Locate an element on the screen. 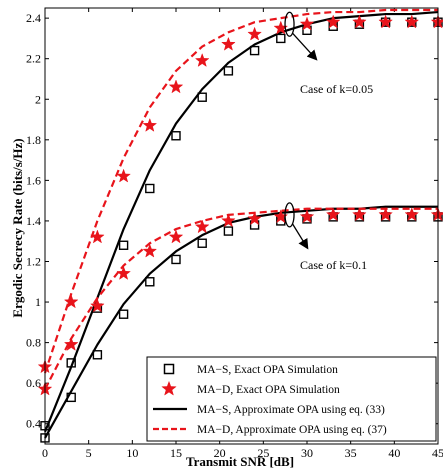  x-tick-label-6: 30 is located at coordinates (307, 453).